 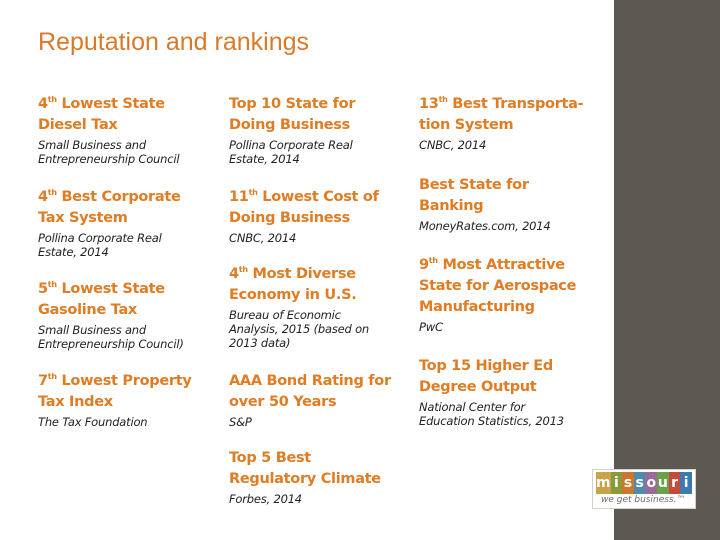 I want to click on ranking-headline: Top 10 State for Doing Business, so click(x=292, y=114).